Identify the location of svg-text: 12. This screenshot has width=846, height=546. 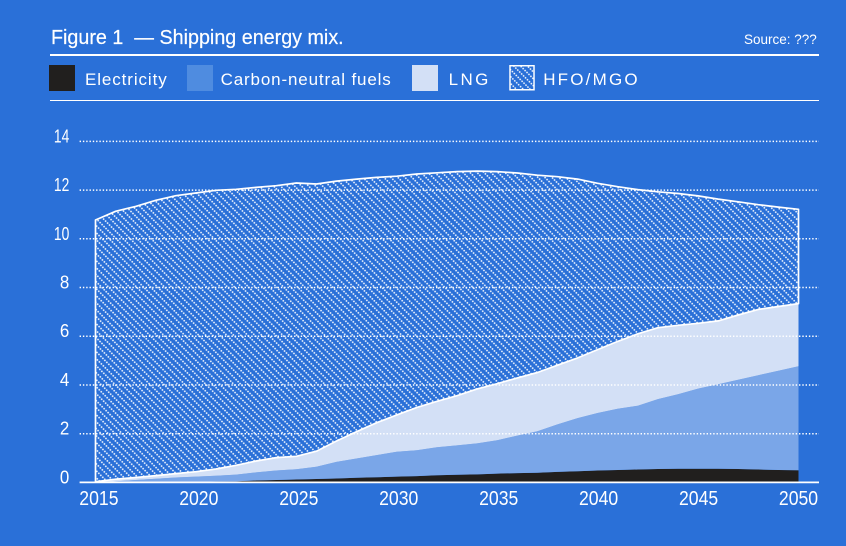
(61, 185).